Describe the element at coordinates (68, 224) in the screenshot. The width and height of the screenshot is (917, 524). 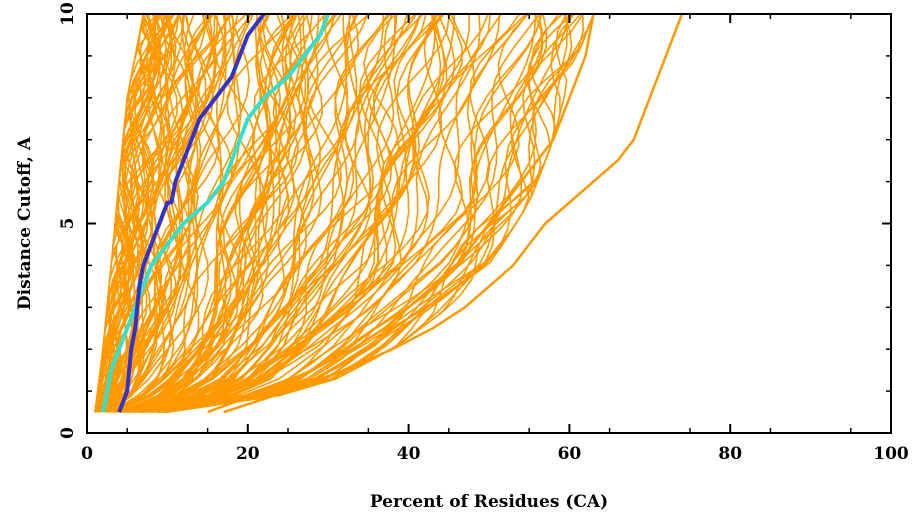
I see `y-tick-label: 5` at that location.